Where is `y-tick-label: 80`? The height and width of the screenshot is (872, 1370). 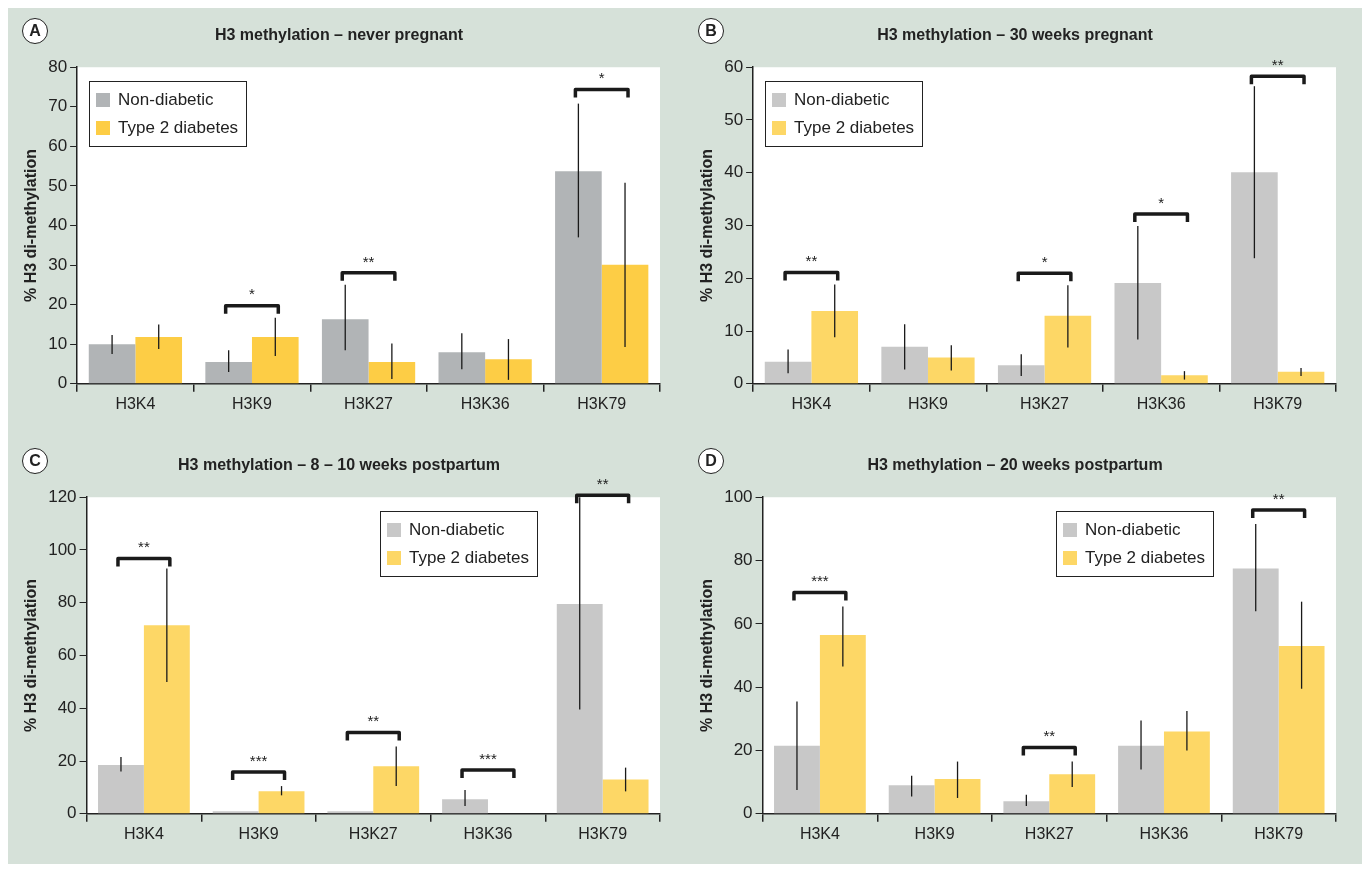
y-tick-label: 80 is located at coordinates (743, 560).